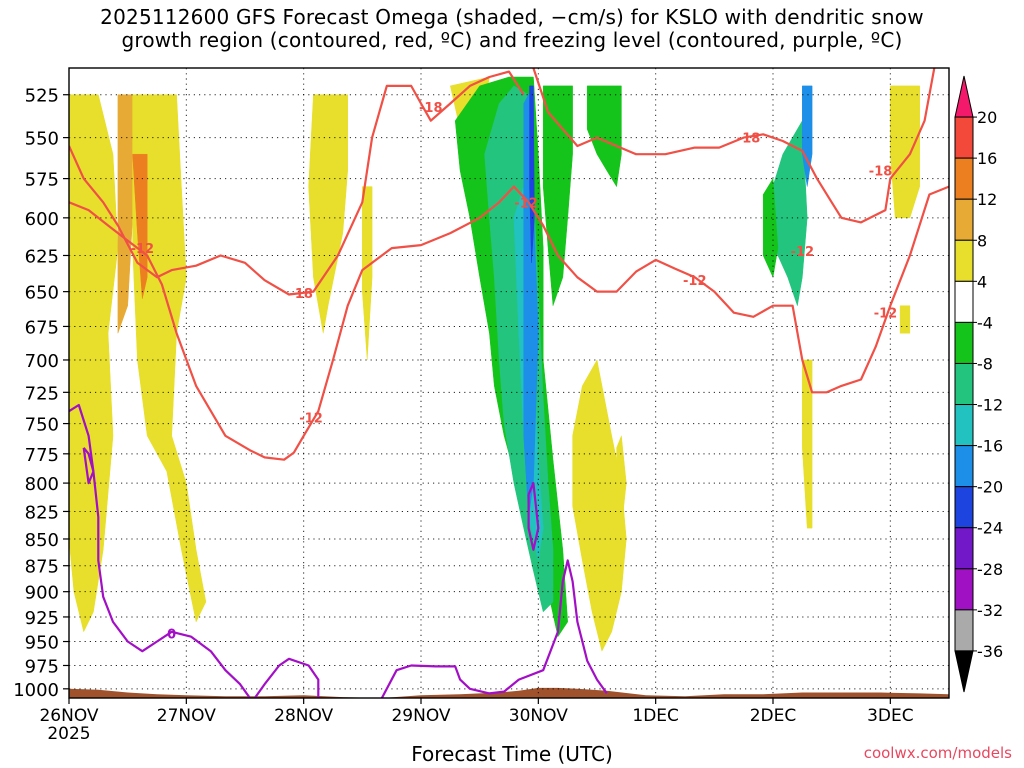 This screenshot has height=768, width=1024. I want to click on x-tick-label-28NOV: 28NOV, so click(303, 716).